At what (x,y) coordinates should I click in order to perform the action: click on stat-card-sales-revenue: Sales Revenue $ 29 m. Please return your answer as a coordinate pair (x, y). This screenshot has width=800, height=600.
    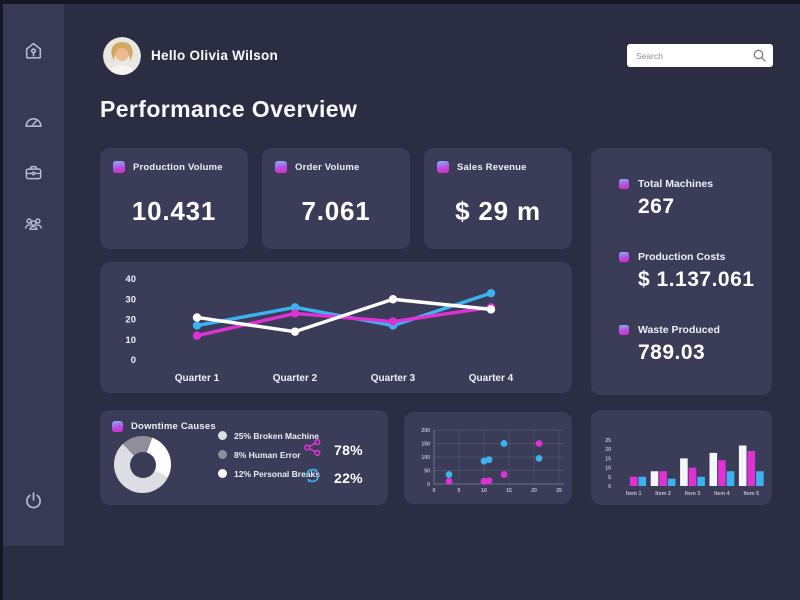
    Looking at the image, I should click on (498, 198).